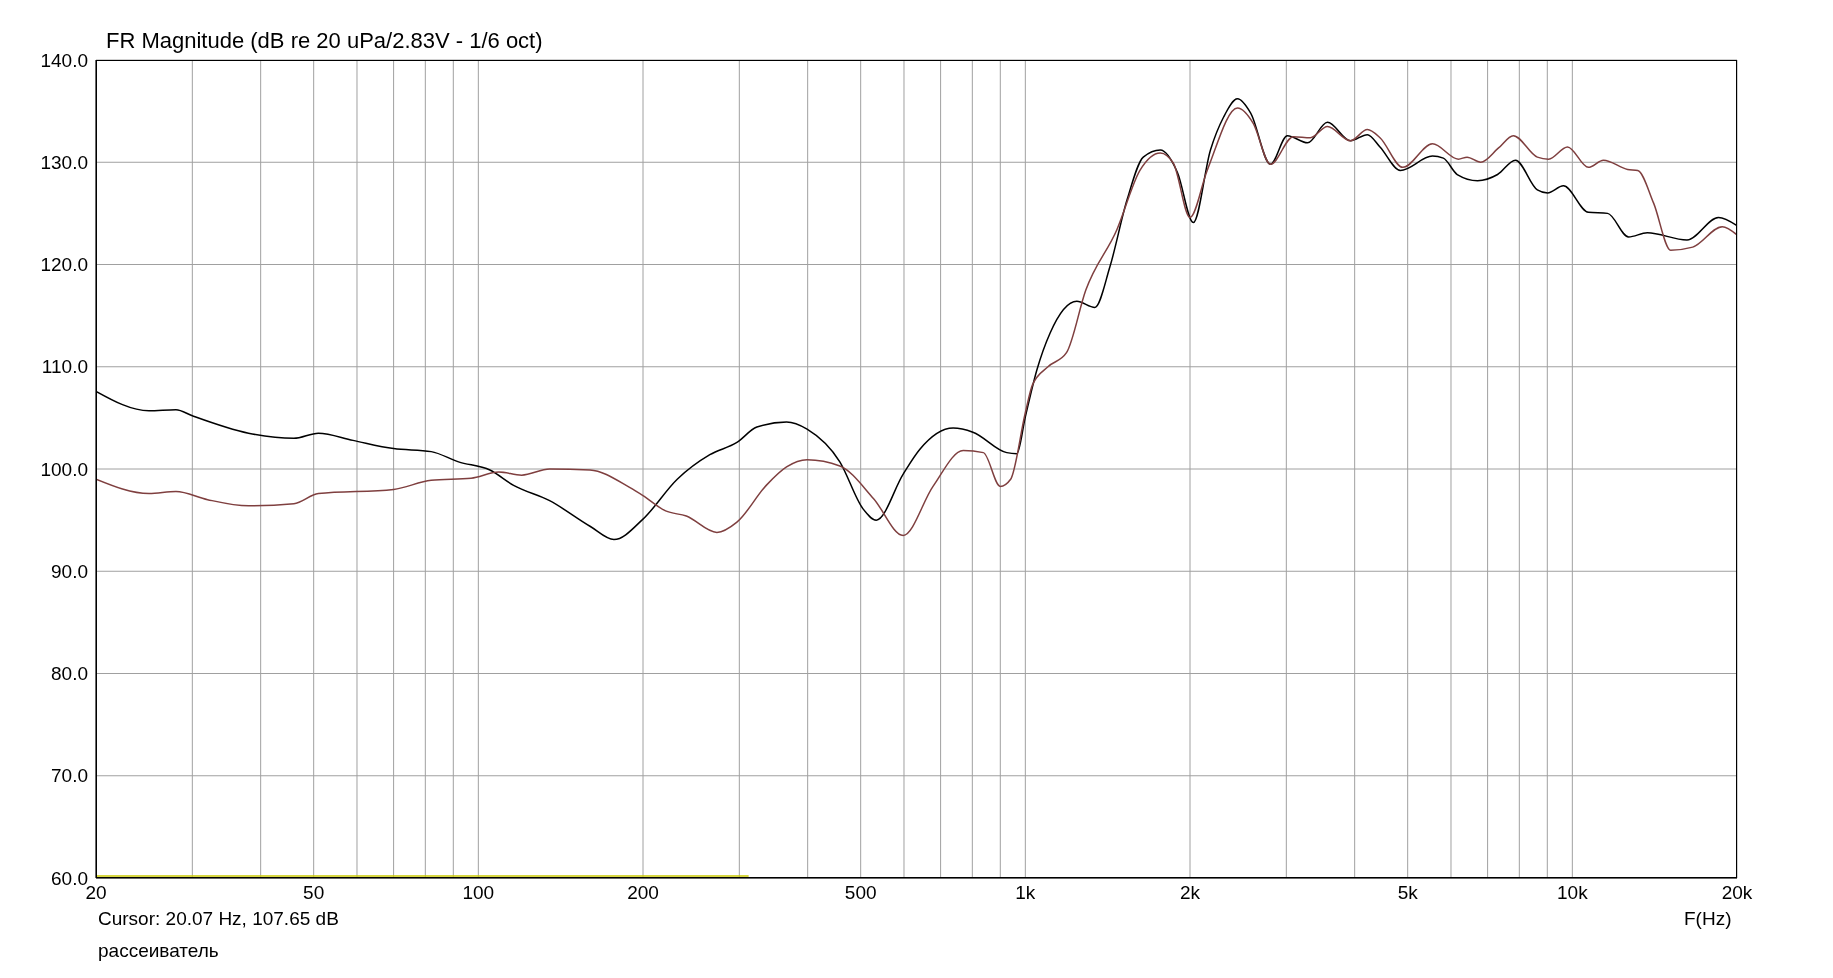  I want to click on x-axis-title: F(Hz), so click(1708, 919).